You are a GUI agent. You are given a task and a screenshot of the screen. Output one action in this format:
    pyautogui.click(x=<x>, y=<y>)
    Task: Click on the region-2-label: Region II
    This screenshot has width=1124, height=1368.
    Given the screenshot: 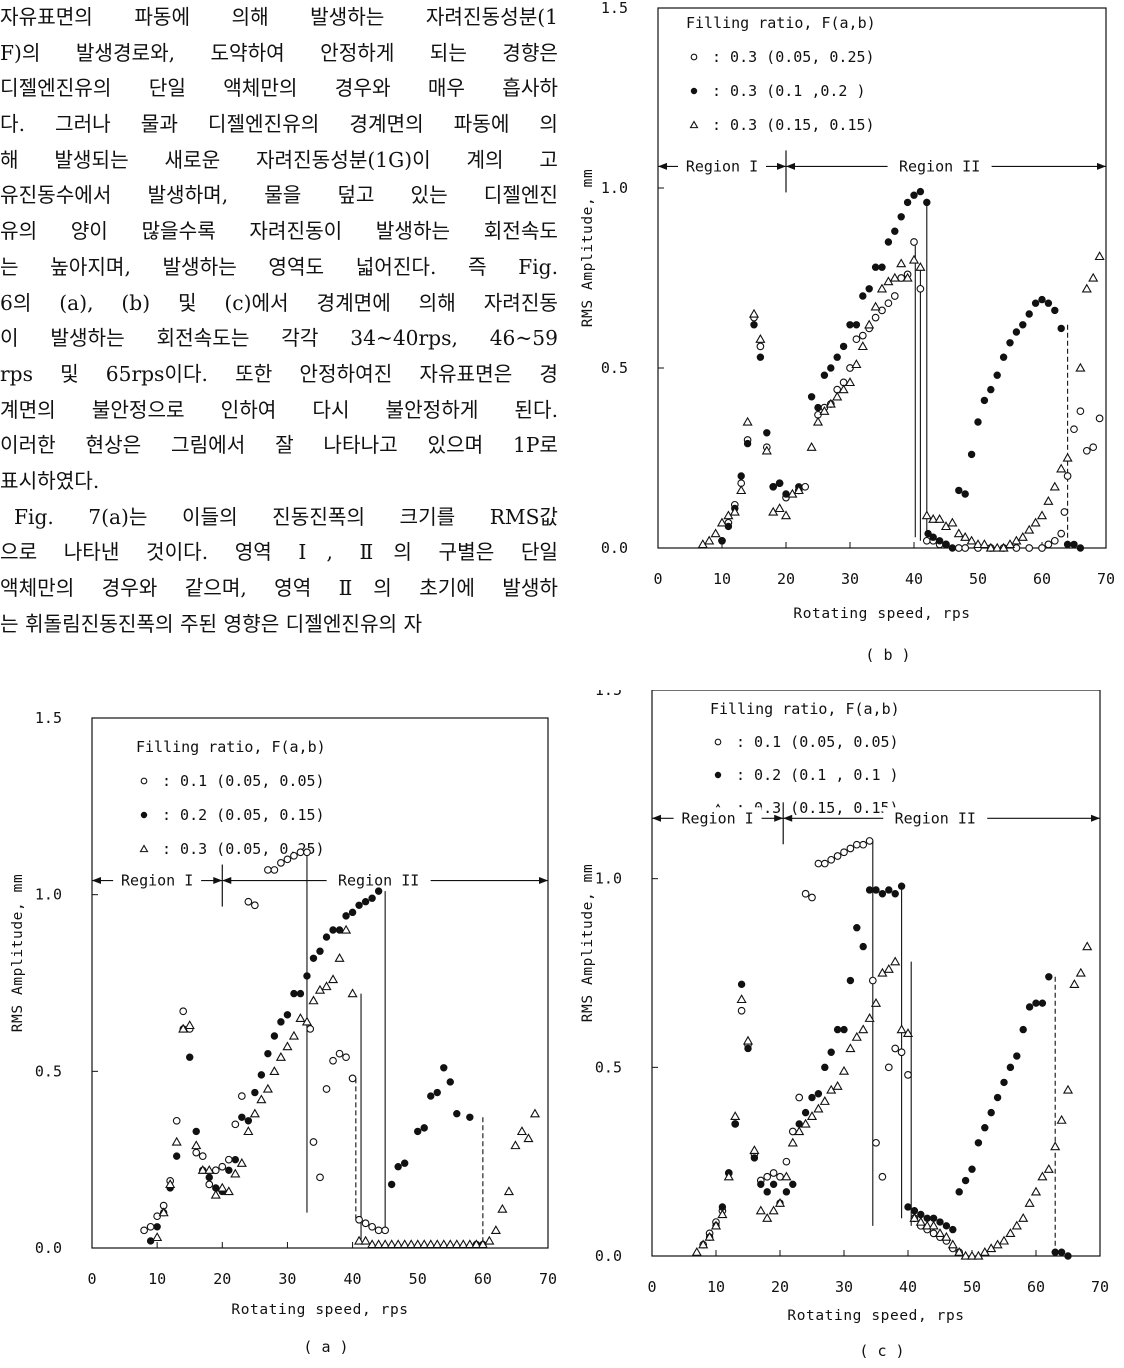 What is the action you would take?
    pyautogui.click(x=939, y=166)
    